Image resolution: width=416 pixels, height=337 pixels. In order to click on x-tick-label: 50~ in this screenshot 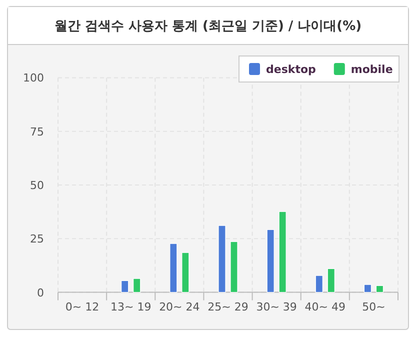, I will do `click(374, 307)`.